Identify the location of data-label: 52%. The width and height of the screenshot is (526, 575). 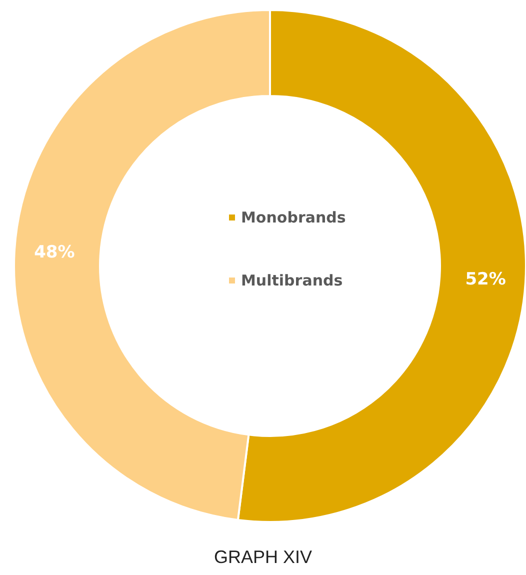
(485, 280).